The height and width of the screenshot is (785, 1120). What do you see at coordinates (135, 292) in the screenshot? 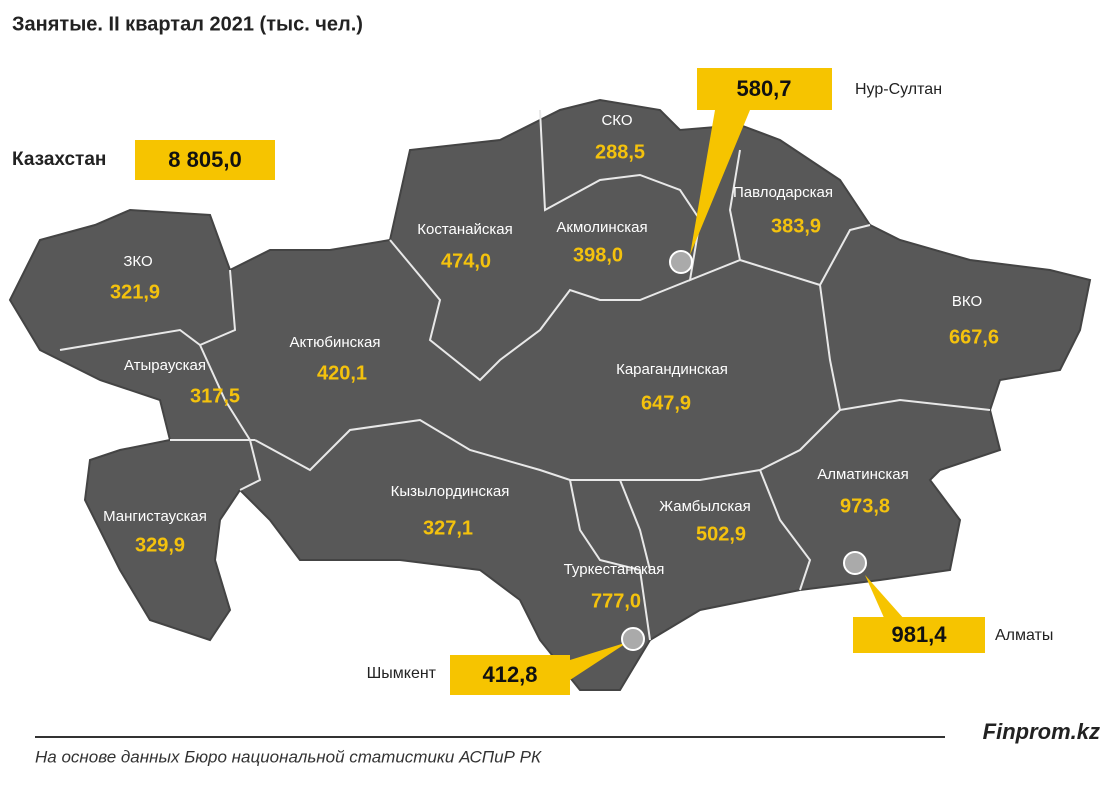
I see `region-value: 321,9` at bounding box center [135, 292].